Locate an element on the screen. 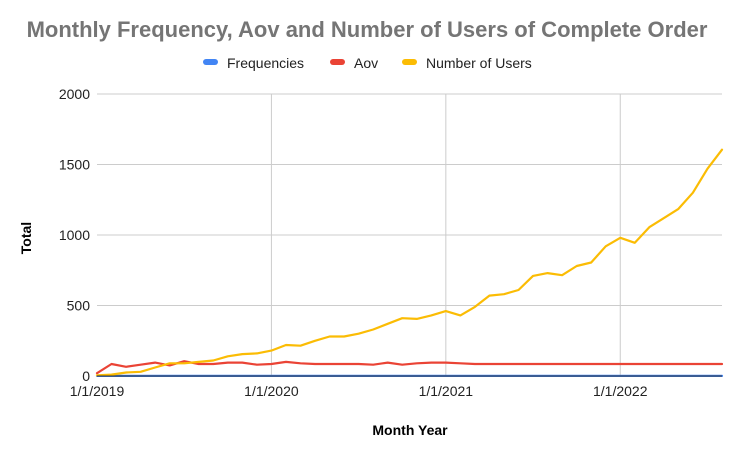 This screenshot has height=451, width=734. x-axis-ticks: 1/1/2019 1/1/2020 1/1/2021 1/1/2022 is located at coordinates (359, 391).